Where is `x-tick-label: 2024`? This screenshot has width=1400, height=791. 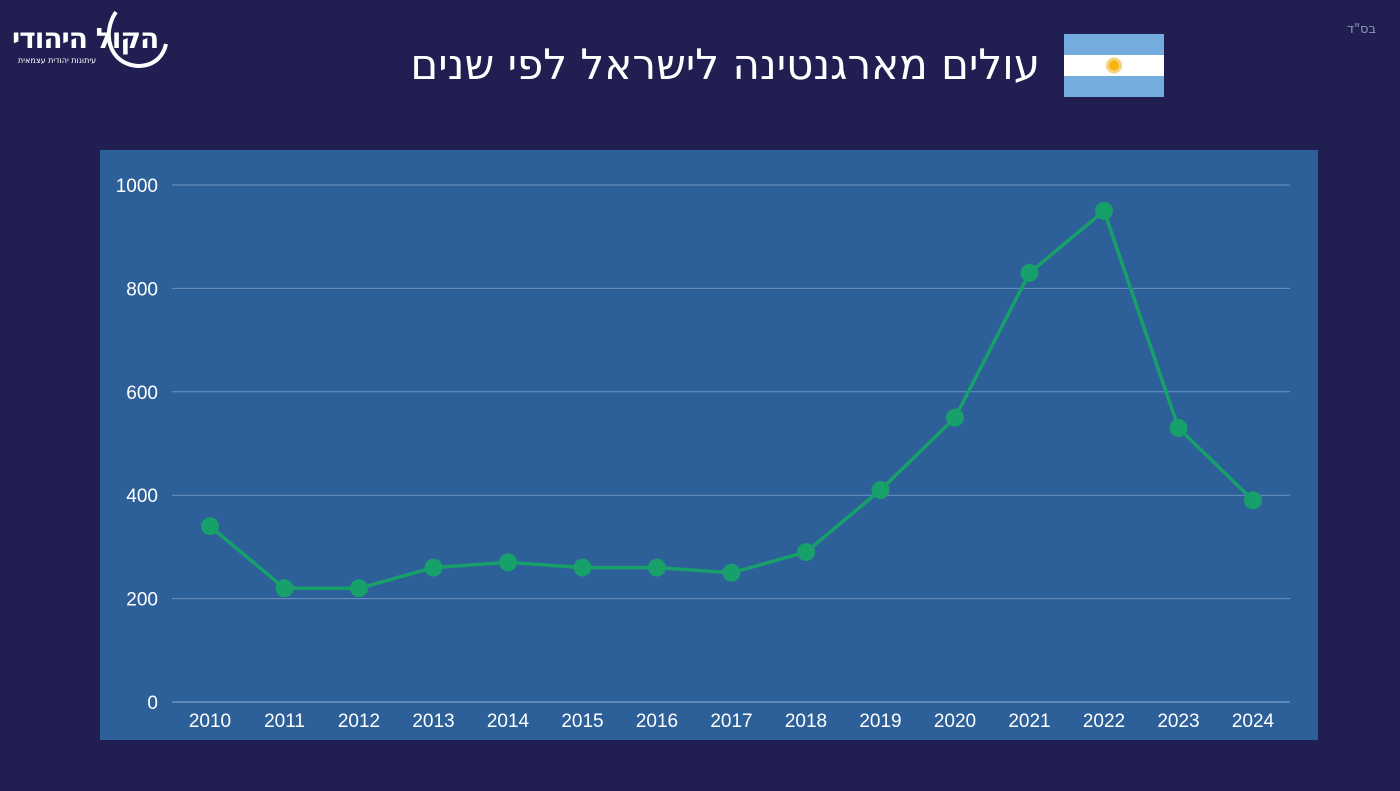 x-tick-label: 2024 is located at coordinates (1253, 721).